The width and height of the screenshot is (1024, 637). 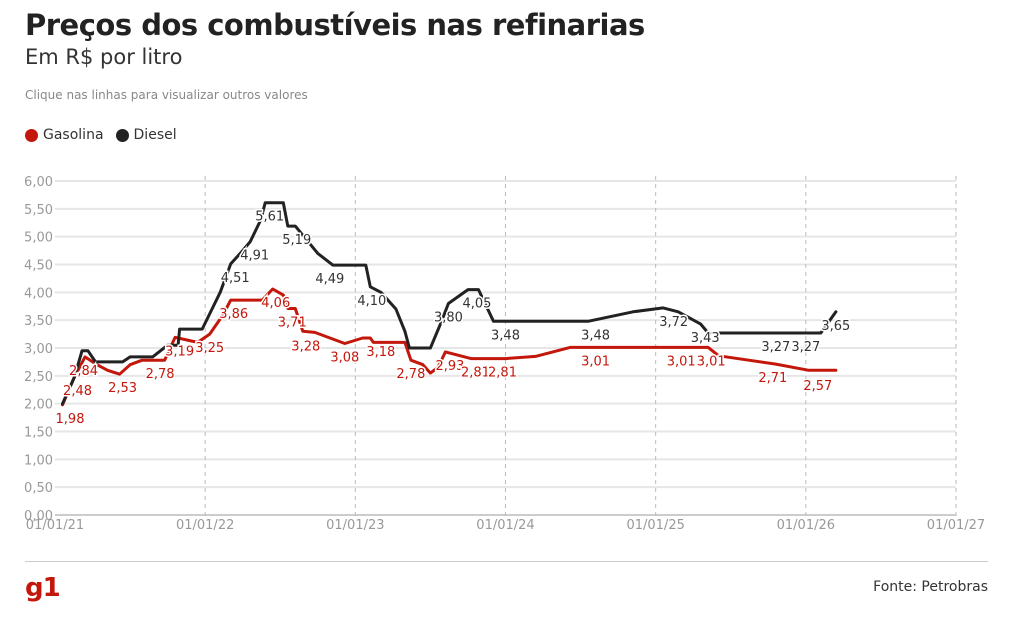 What do you see at coordinates (70, 419) in the screenshot?
I see `data-label-gasolina: 1,98` at bounding box center [70, 419].